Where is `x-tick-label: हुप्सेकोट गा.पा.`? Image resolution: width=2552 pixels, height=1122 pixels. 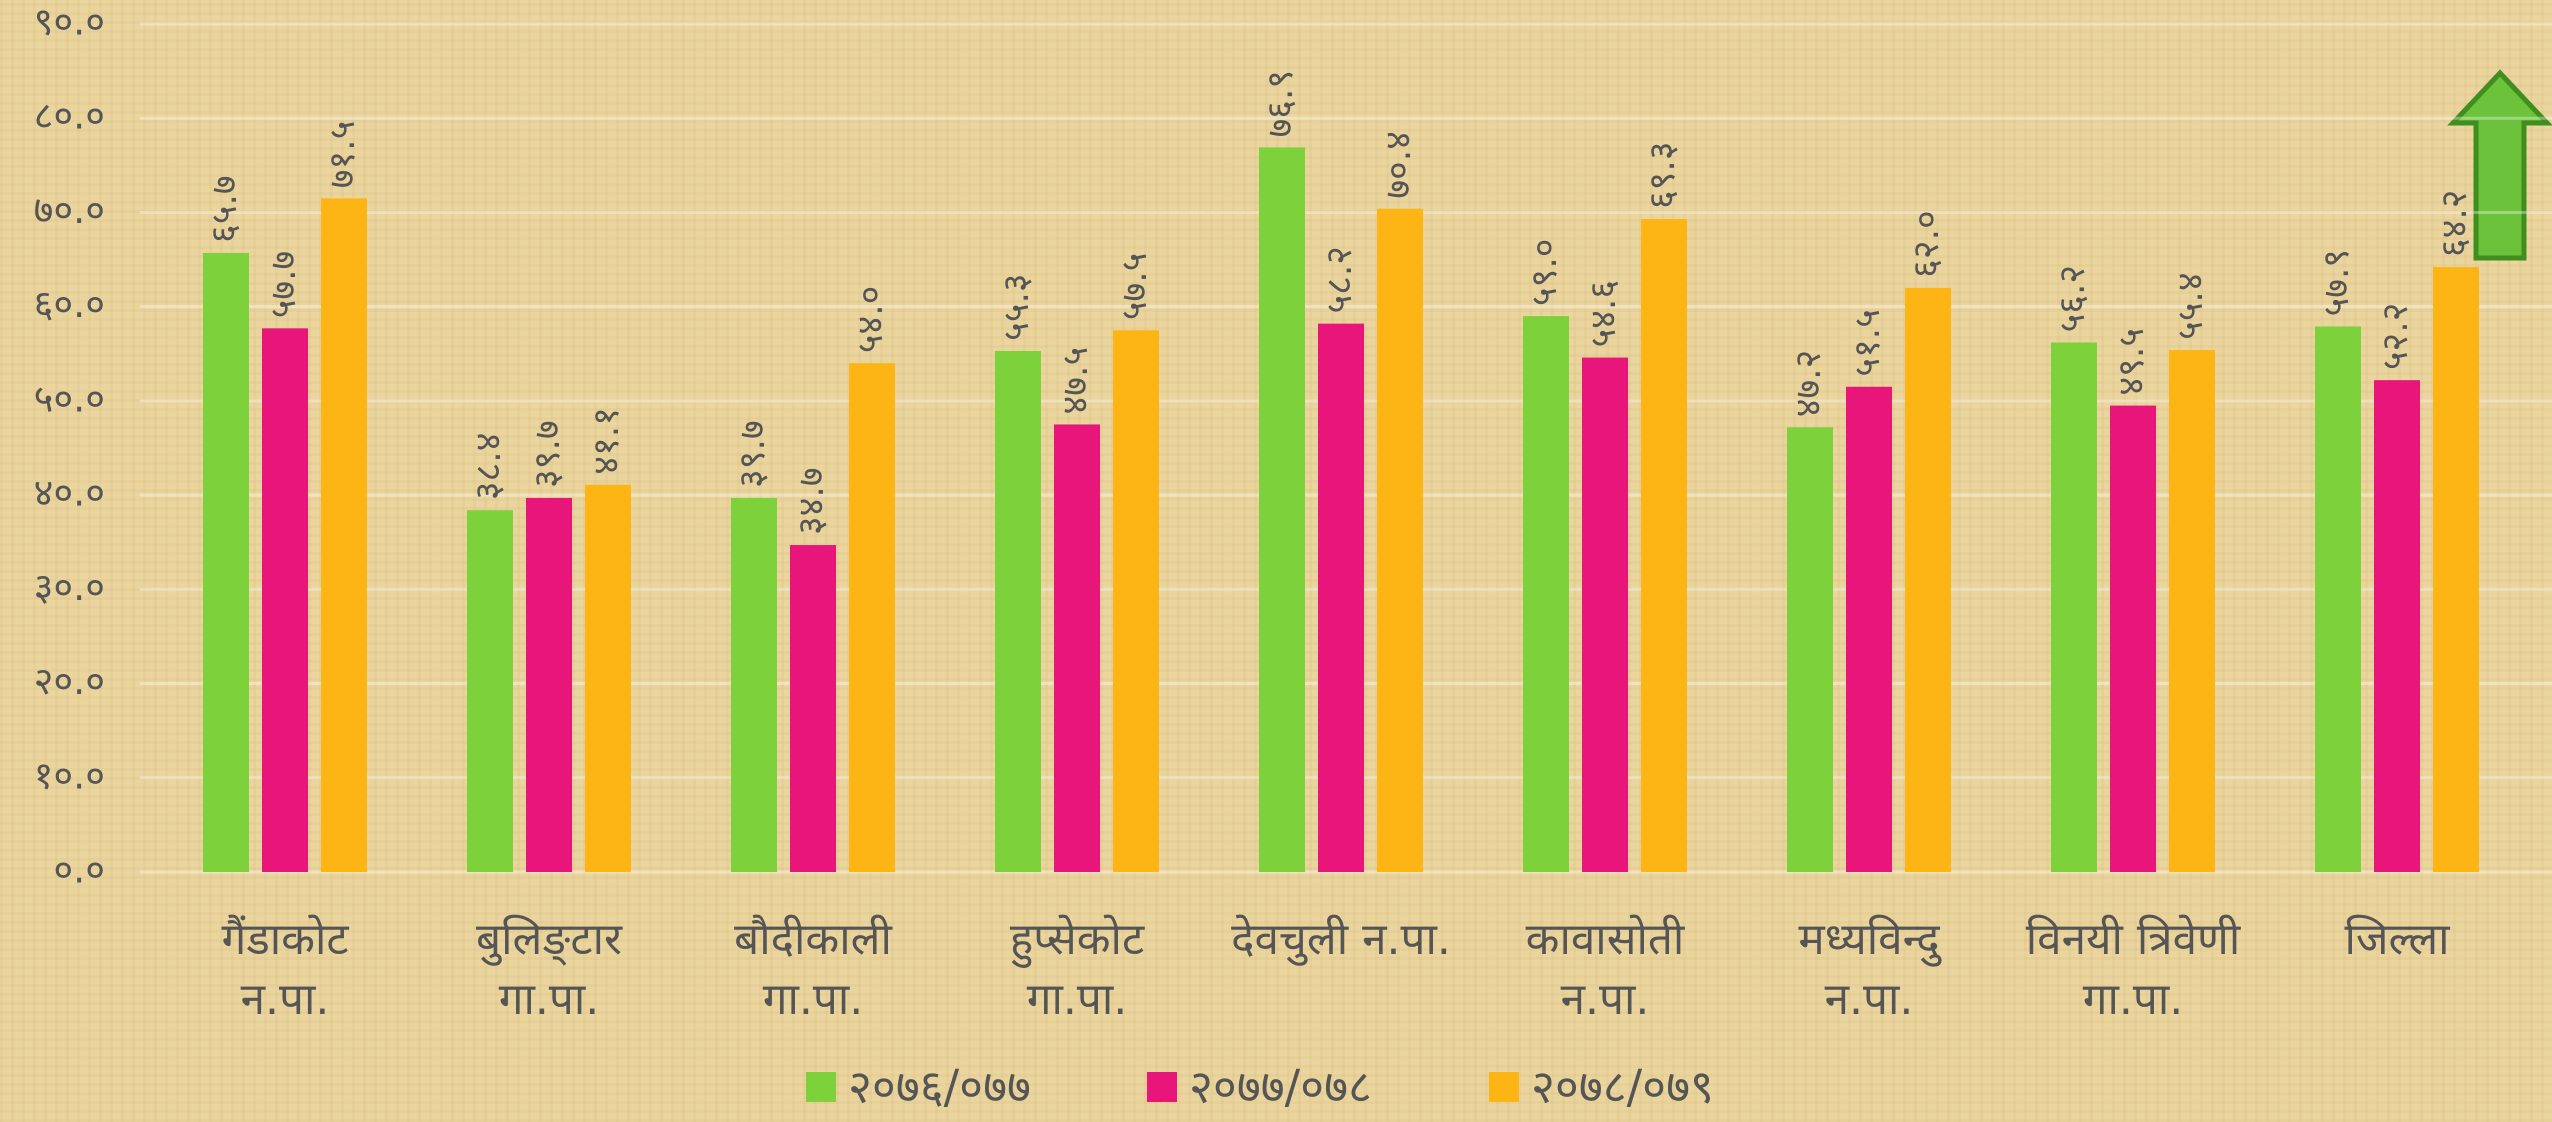
x-tick-label: हुप्सेकोट गा.पा. is located at coordinates (1077, 969).